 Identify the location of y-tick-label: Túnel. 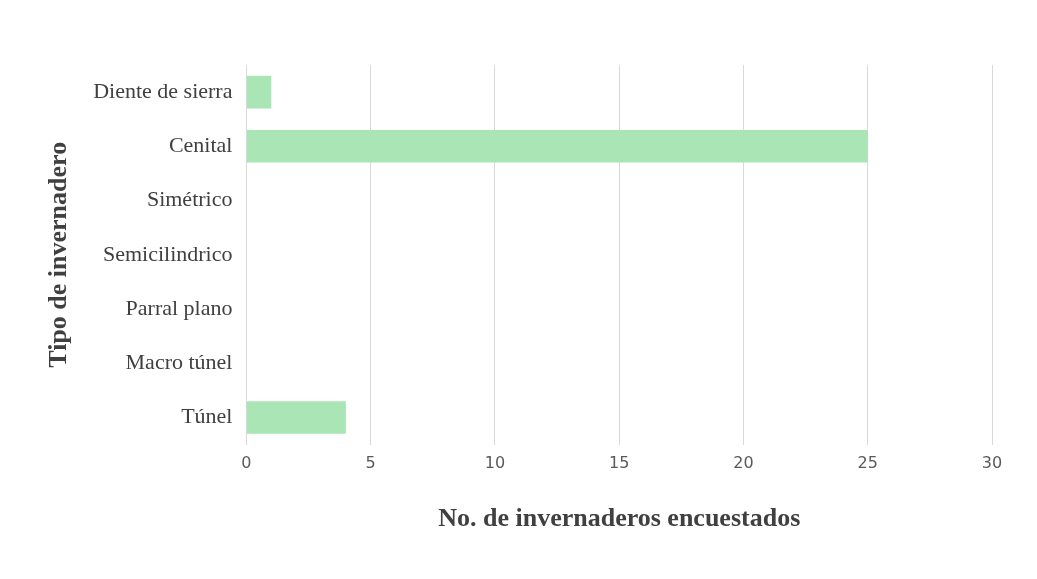
(207, 416).